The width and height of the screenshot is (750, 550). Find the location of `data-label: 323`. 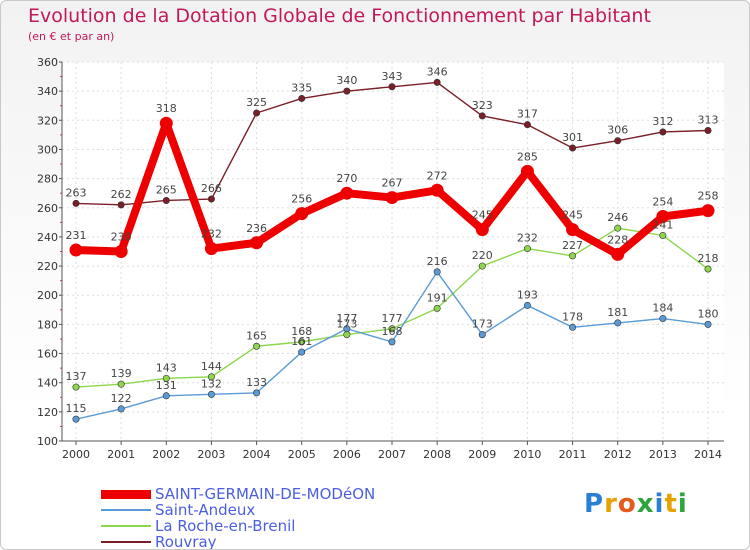

data-label: 323 is located at coordinates (482, 105).